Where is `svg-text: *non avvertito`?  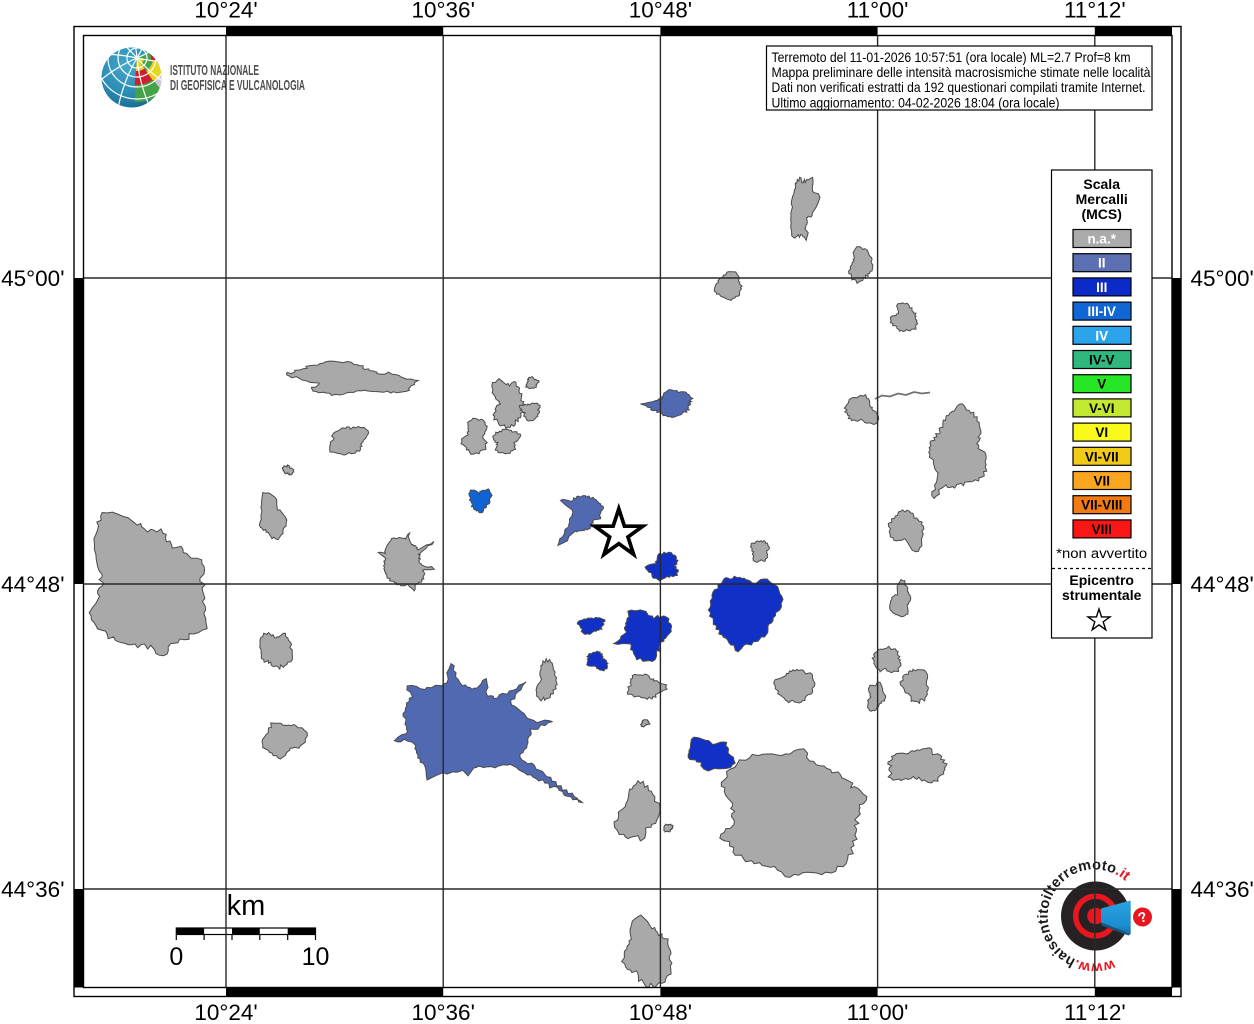 svg-text: *non avvertito is located at coordinates (1101, 553).